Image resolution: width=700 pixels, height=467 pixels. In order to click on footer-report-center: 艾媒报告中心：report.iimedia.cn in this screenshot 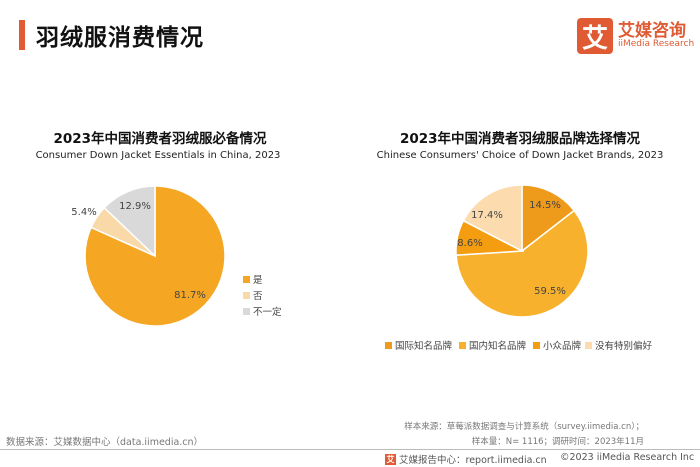, I will do `click(473, 460)`.